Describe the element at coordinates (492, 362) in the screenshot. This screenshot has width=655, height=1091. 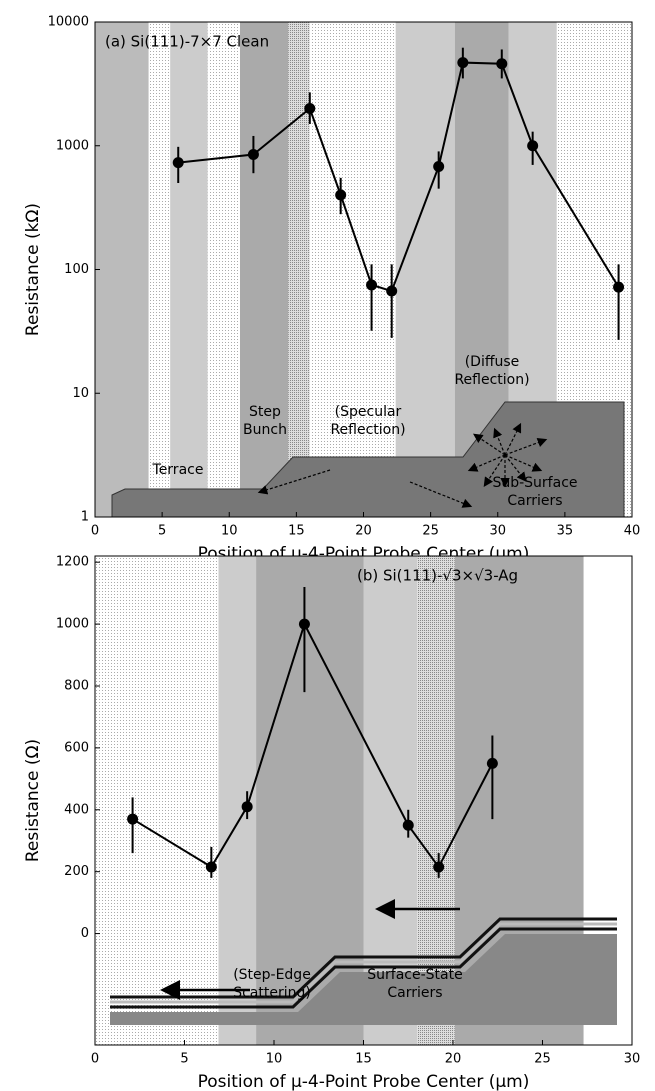
I see `annotation: (Diffuse` at that location.